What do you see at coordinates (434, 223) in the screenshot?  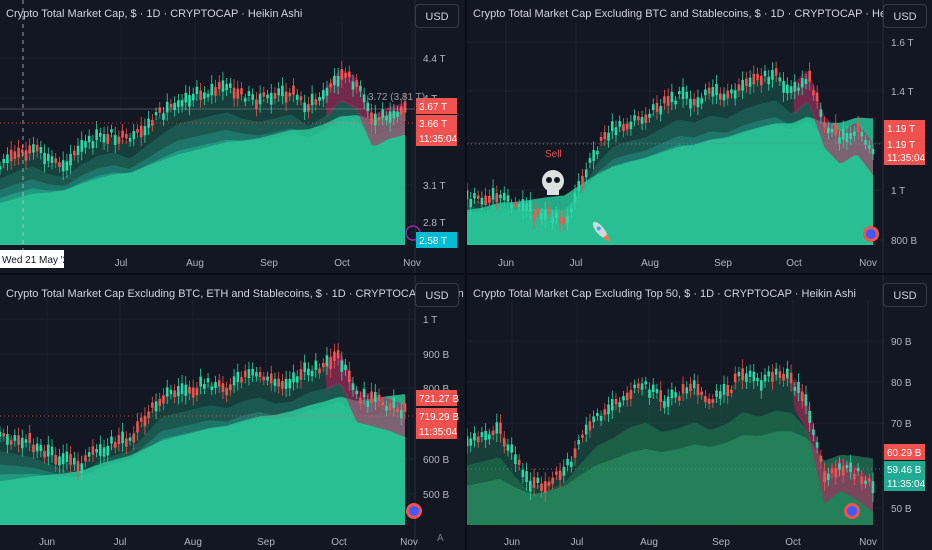 I see `y-tick-label: 2.8 T` at bounding box center [434, 223].